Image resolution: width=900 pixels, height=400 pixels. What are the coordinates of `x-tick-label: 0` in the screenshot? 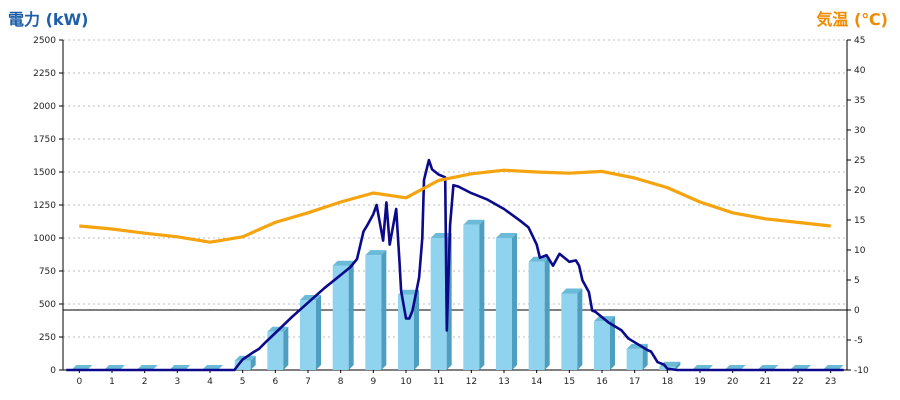 It's located at (79, 382).